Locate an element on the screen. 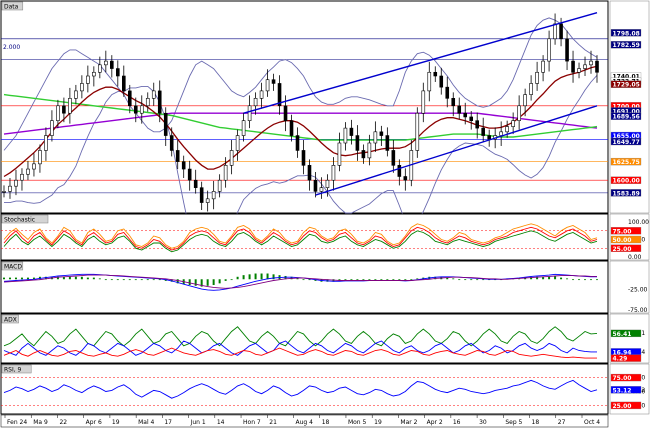  x-tick-label: 16 is located at coordinates (457, 422).